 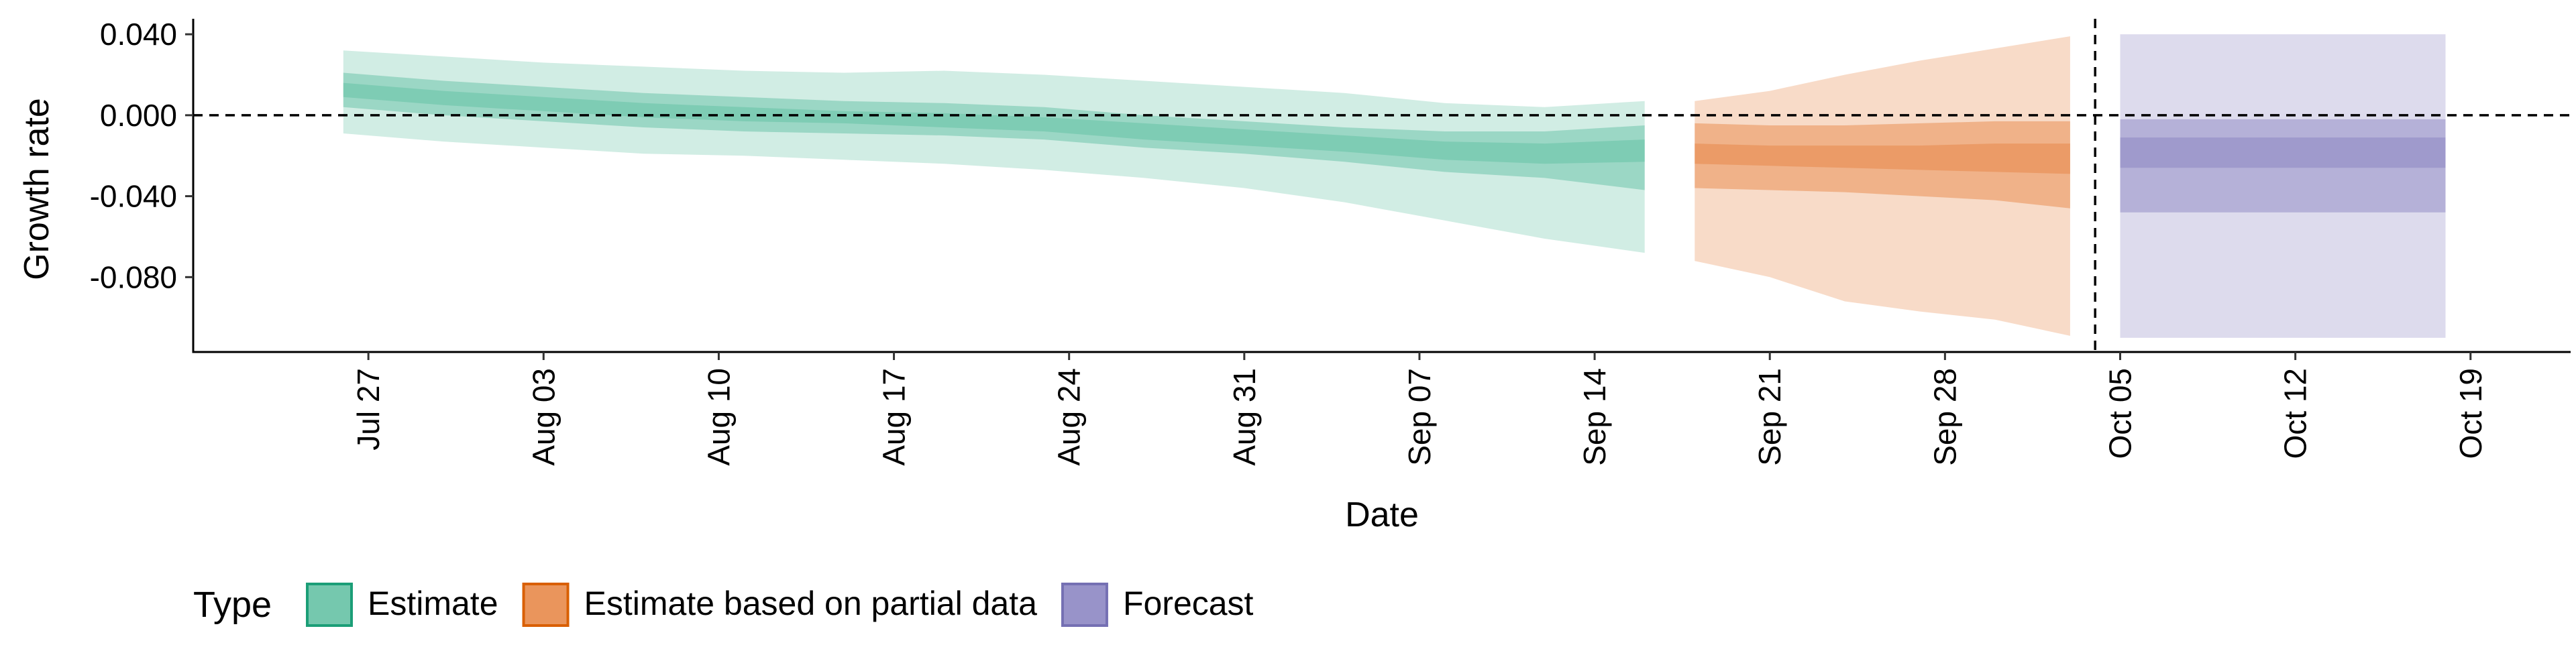 What do you see at coordinates (2120, 414) in the screenshot?
I see `x-tick-label: Oct 05` at bounding box center [2120, 414].